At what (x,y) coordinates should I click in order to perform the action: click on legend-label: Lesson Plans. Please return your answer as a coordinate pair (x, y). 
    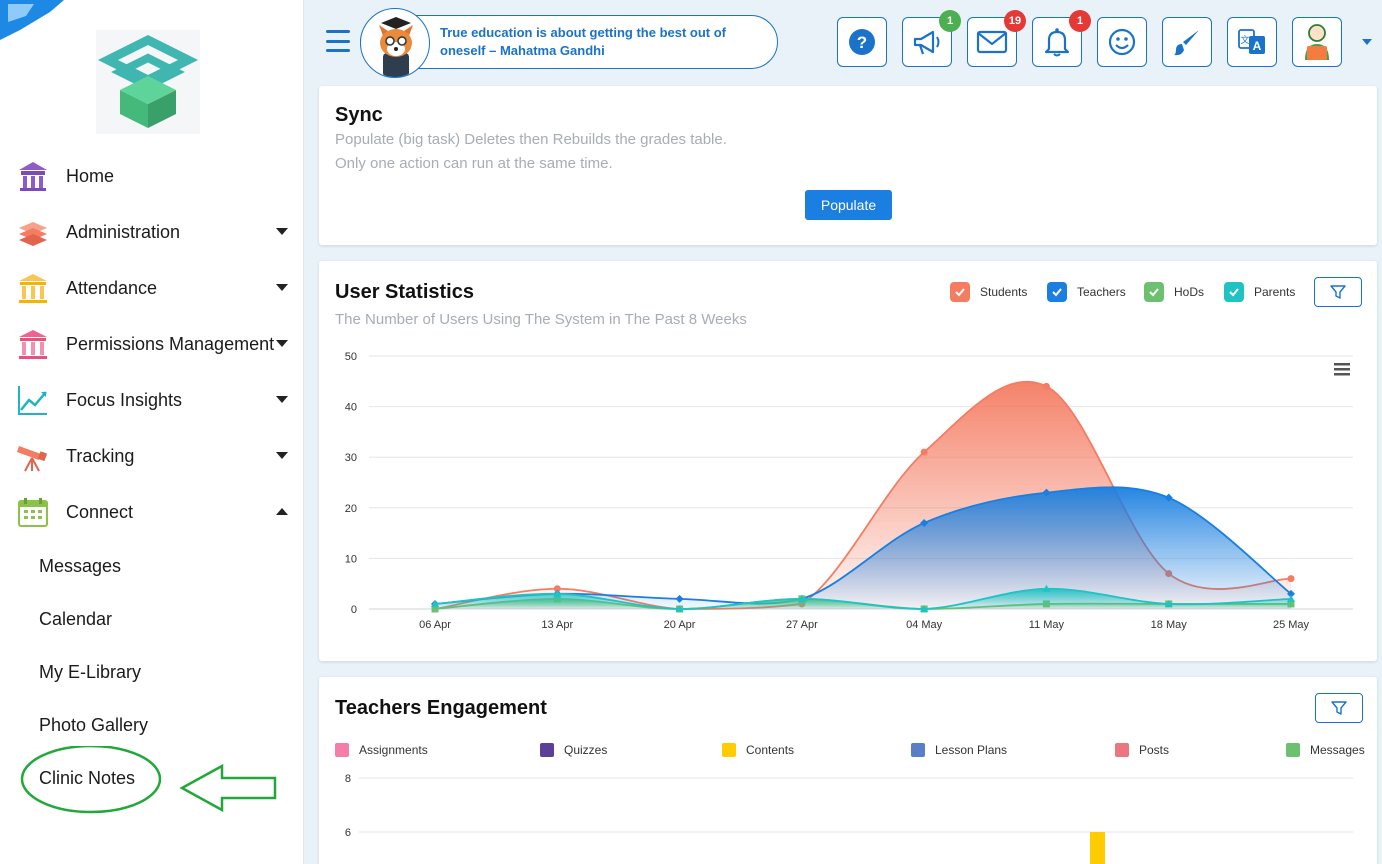
    Looking at the image, I should click on (971, 750).